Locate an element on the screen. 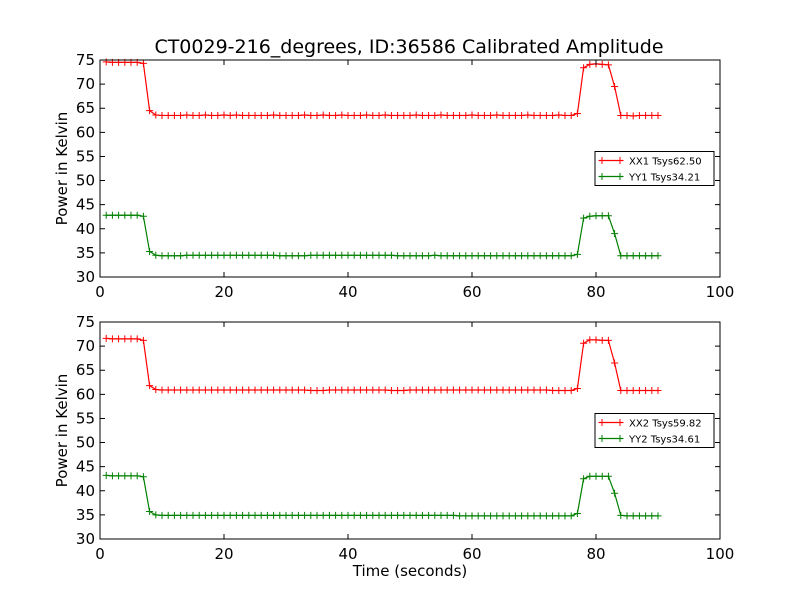 The image size is (800, 600). y-tick-label: 60 is located at coordinates (85, 394).